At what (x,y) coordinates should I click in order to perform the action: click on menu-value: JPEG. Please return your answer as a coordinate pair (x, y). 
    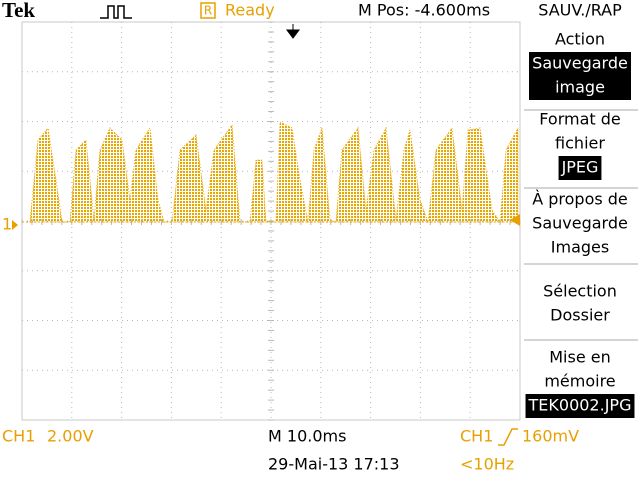
    Looking at the image, I should click on (580, 167).